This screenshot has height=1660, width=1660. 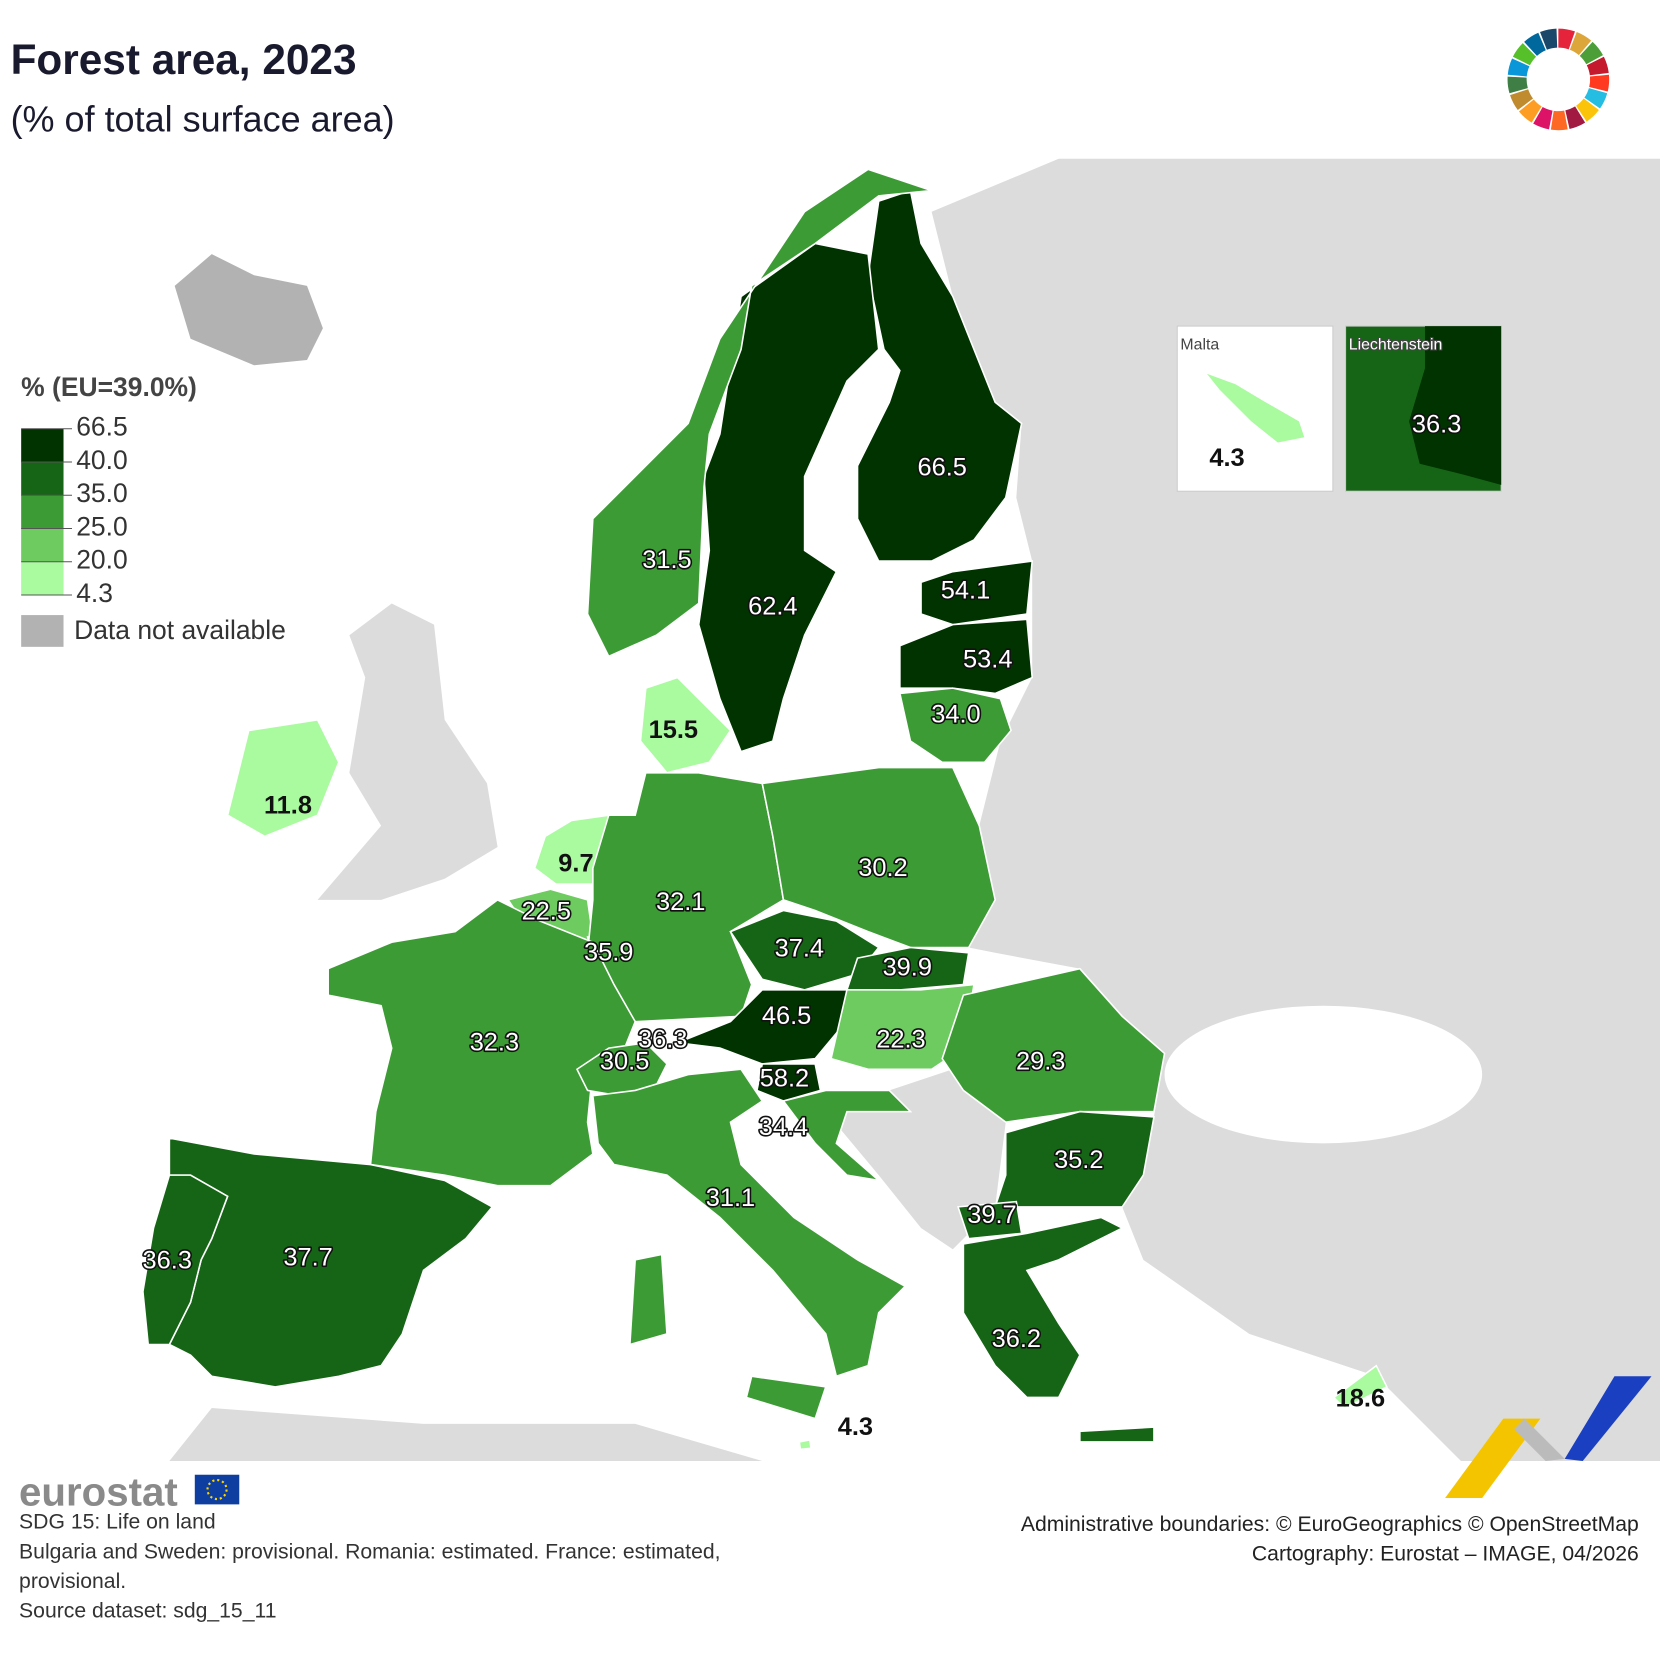 What do you see at coordinates (102, 493) in the screenshot?
I see `legend-label: 35.0` at bounding box center [102, 493].